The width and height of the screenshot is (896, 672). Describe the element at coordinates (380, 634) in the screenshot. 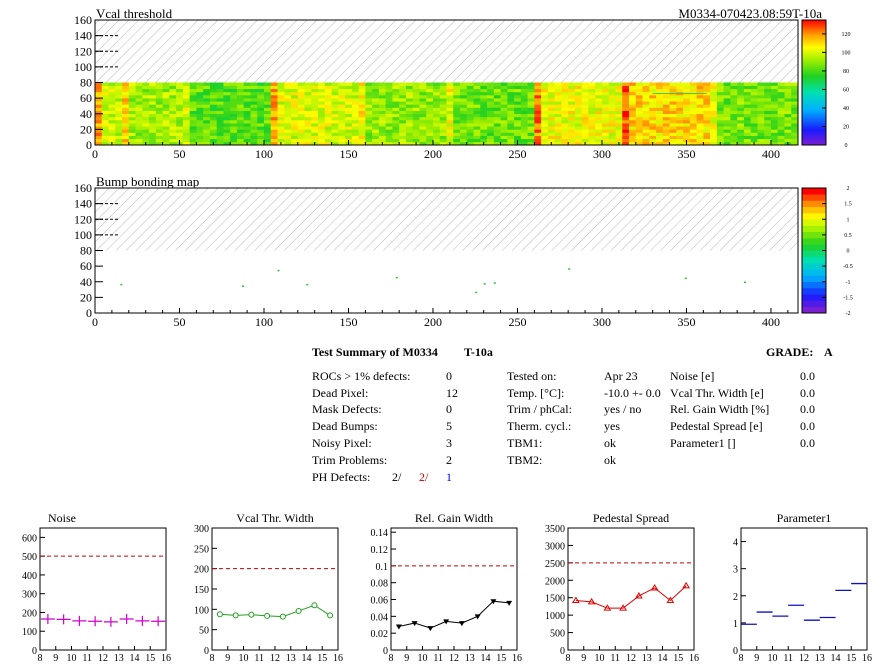

I see `y-tick-label: 0.02` at that location.